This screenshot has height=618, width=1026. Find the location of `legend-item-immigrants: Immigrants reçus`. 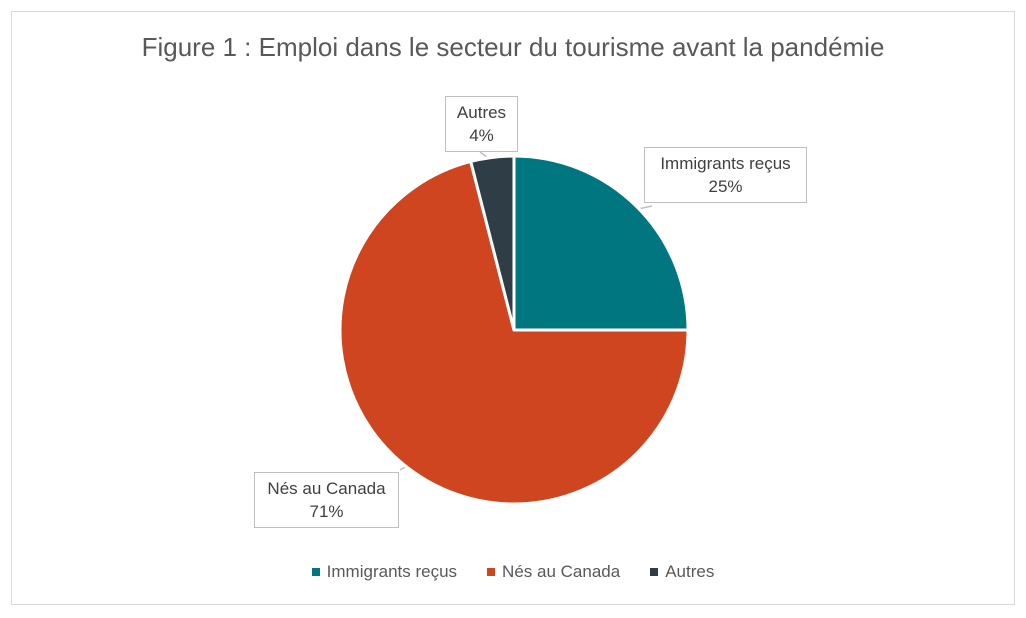

legend-item-immigrants: Immigrants reçus is located at coordinates (384, 572).